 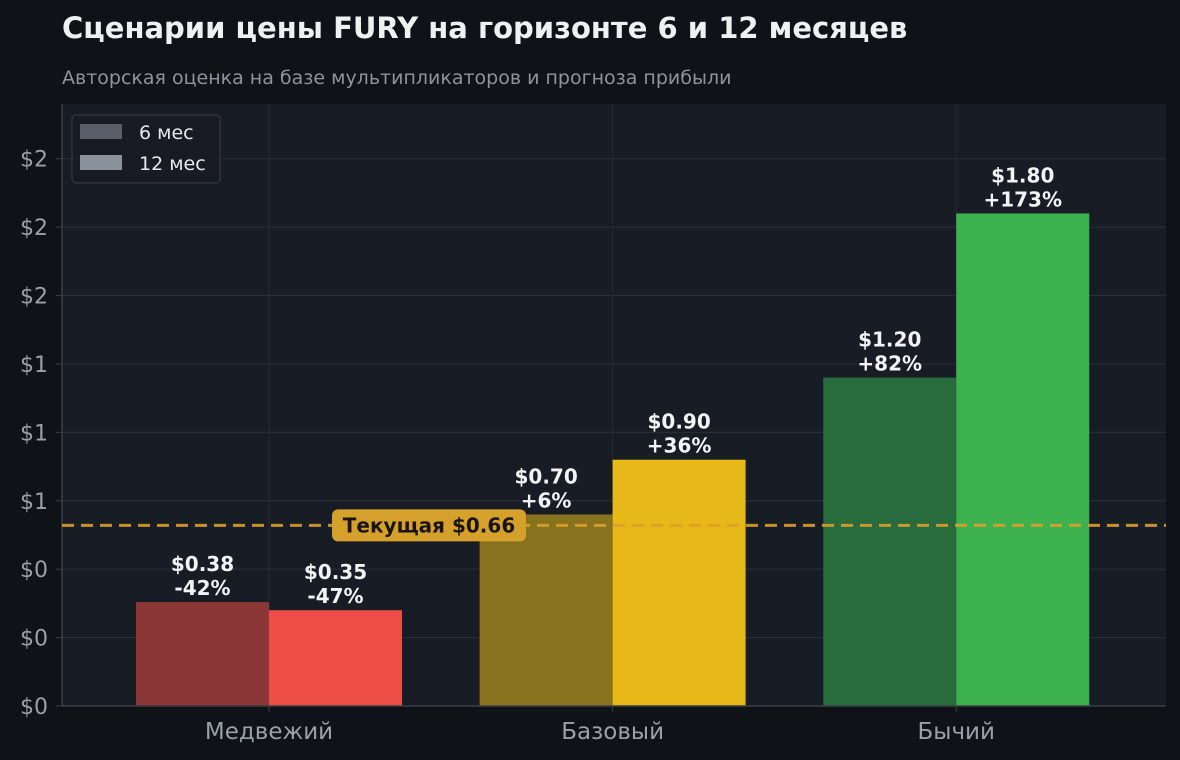 I want to click on reference-line-group: Текущая $0.66, so click(x=614, y=525).